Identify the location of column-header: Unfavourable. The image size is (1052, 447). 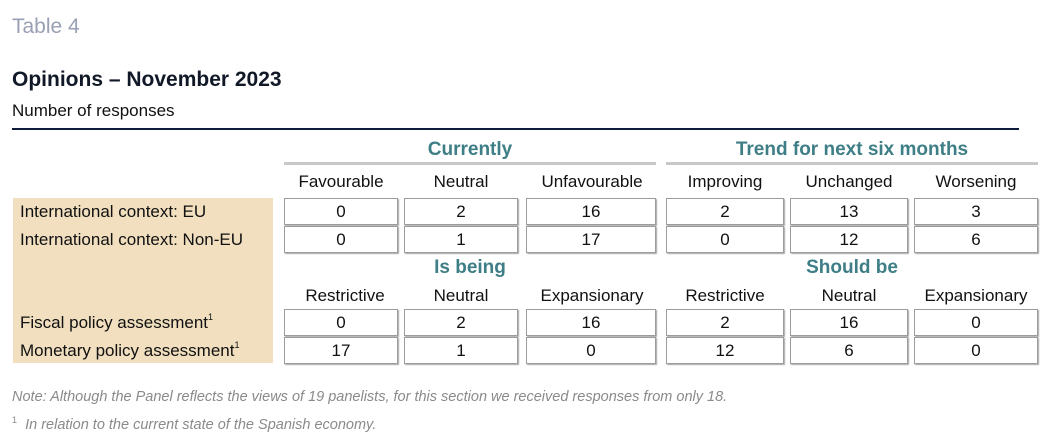
(592, 181).